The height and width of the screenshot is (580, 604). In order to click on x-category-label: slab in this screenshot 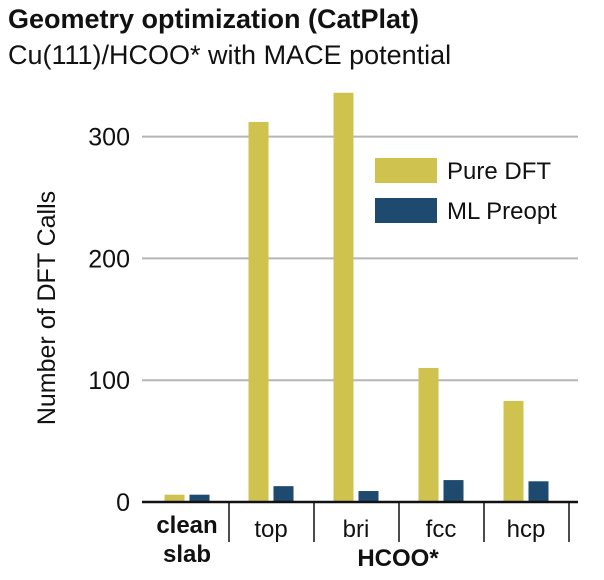, I will do `click(187, 554)`.